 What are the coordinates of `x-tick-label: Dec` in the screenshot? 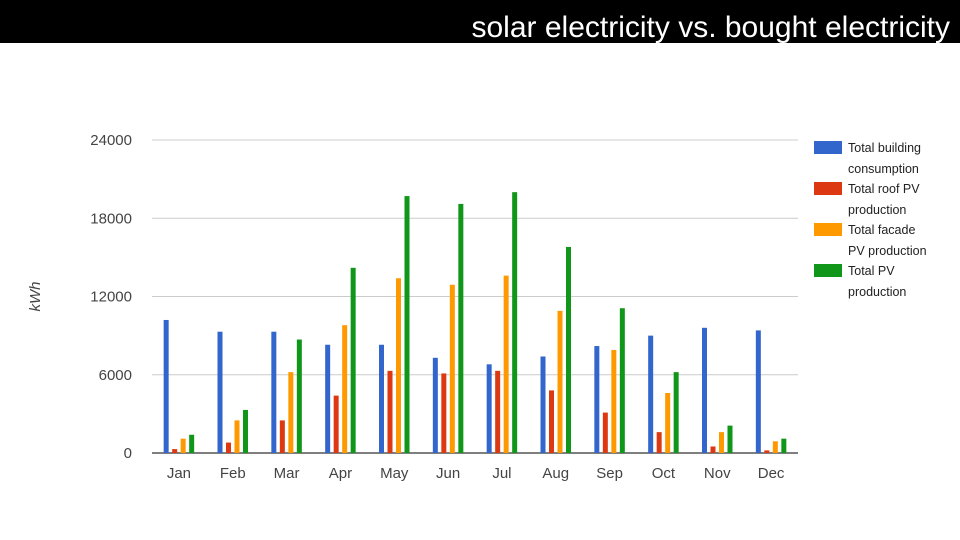 It's located at (771, 473).